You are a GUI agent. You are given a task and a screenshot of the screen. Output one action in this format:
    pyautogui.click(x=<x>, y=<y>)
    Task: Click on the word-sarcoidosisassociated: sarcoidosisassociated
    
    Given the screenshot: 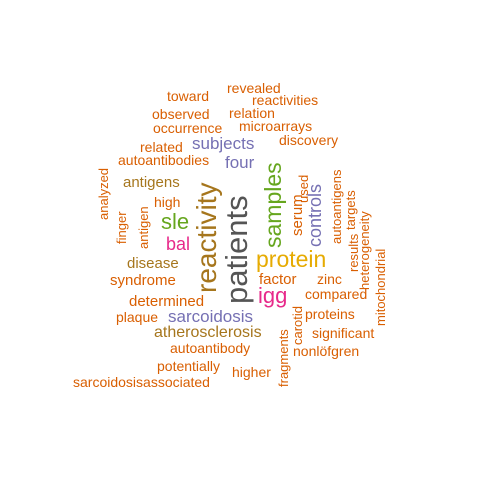 What is the action you would take?
    pyautogui.click(x=141, y=382)
    